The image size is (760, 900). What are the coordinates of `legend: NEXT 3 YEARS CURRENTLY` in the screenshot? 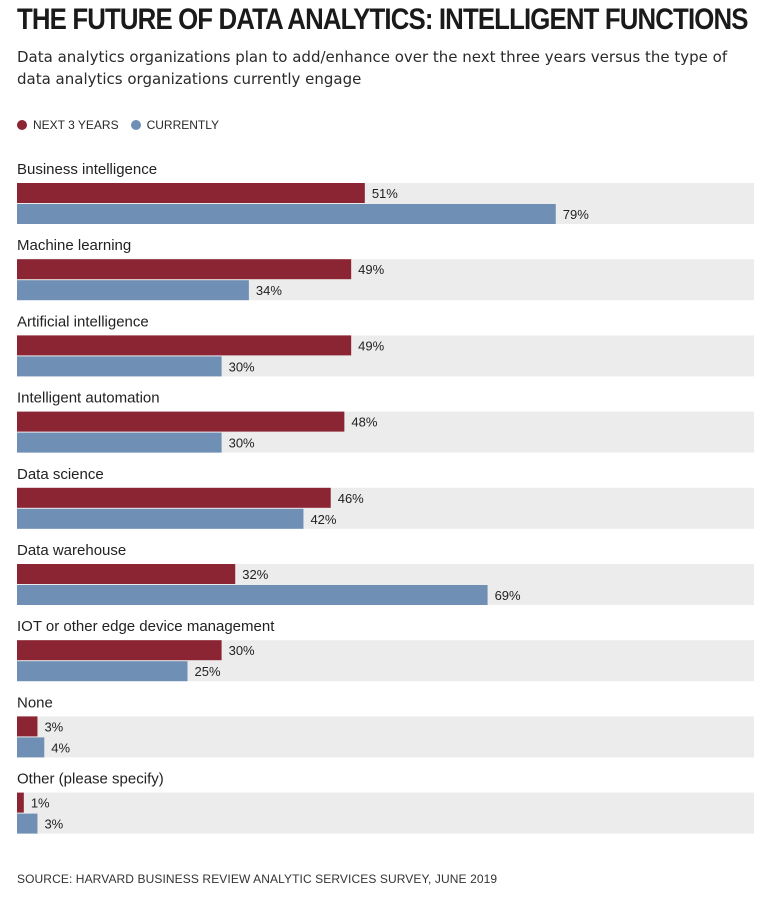 It's located at (124, 125).